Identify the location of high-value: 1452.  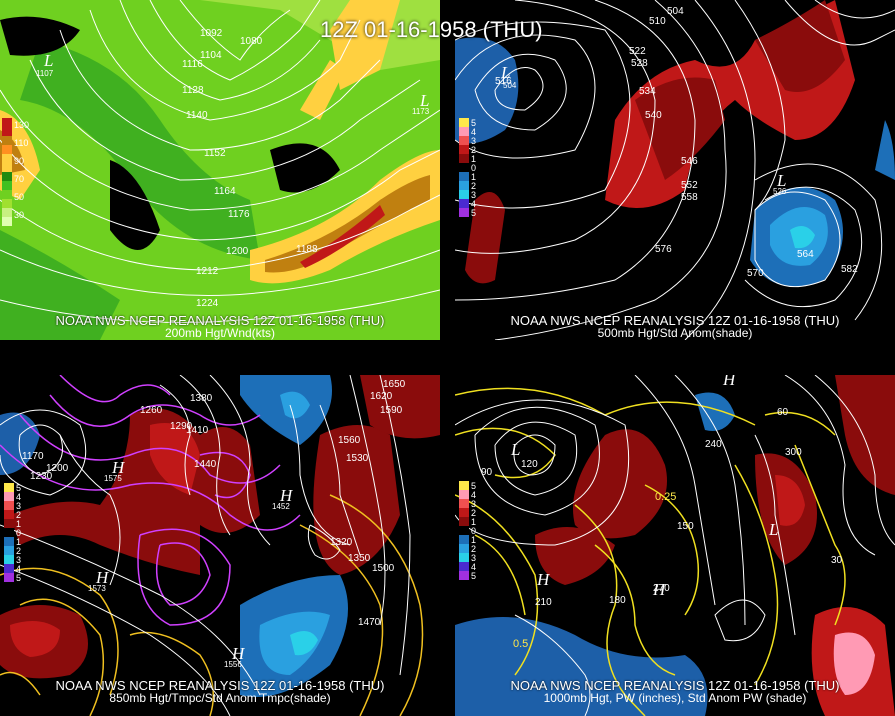
(281, 506).